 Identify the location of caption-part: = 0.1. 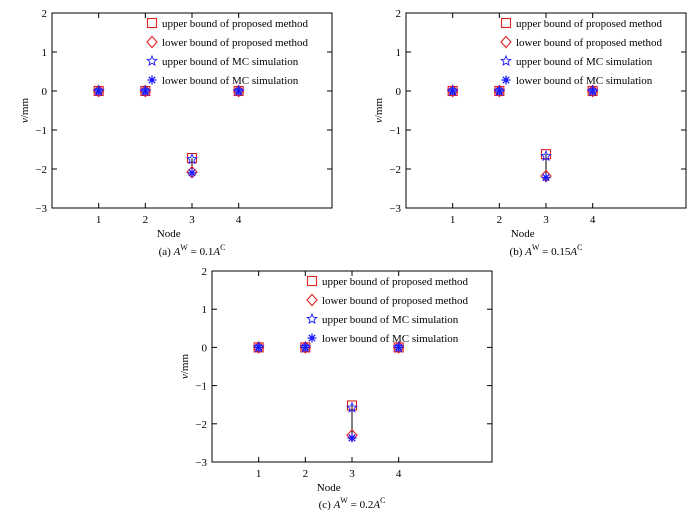
(200, 252).